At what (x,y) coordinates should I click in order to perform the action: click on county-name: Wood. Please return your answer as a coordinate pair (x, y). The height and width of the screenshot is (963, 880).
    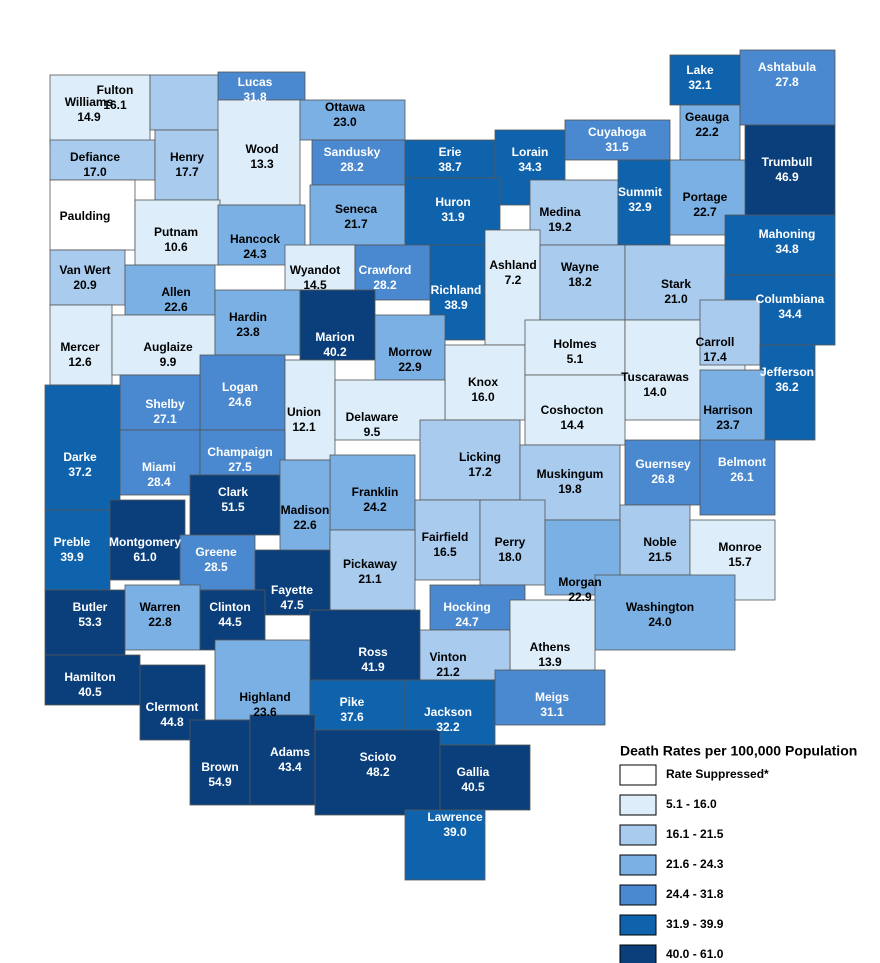
    Looking at the image, I should click on (261, 149).